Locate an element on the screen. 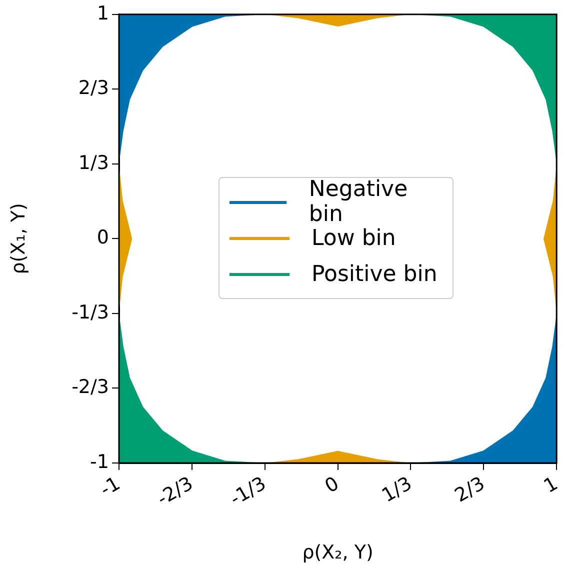 The width and height of the screenshot is (571, 569). y-tick-label: -1 is located at coordinates (99, 461).